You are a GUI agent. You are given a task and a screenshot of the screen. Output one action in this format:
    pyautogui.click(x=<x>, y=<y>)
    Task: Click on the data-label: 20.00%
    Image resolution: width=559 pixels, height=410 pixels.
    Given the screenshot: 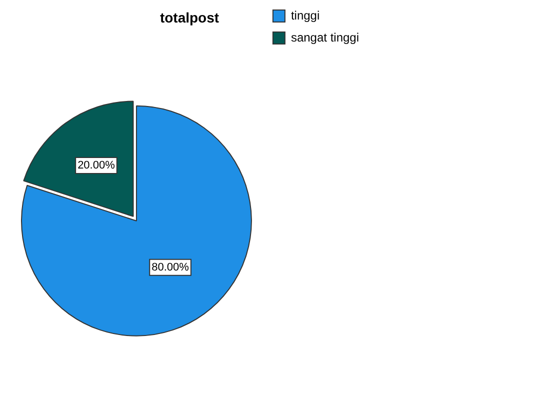 What is the action you would take?
    pyautogui.click(x=97, y=166)
    